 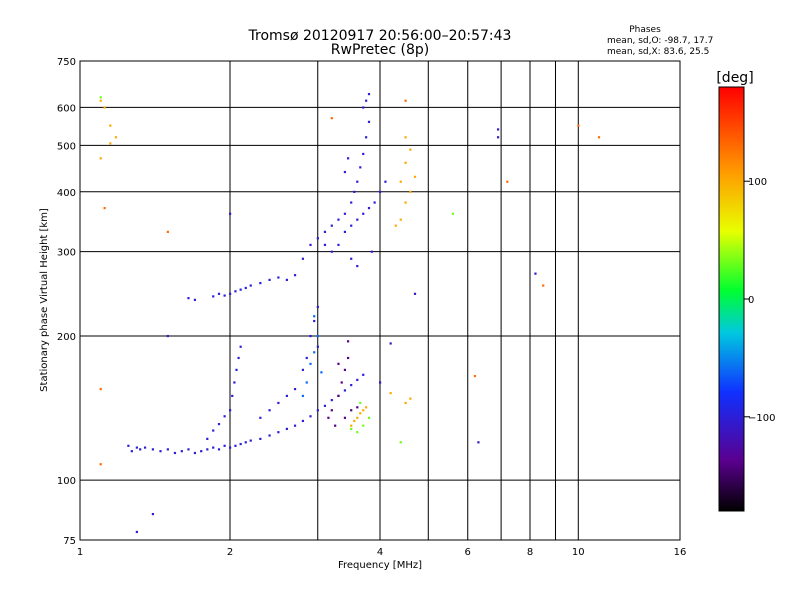 I want to click on y-tick-label: 750, so click(x=66, y=62).